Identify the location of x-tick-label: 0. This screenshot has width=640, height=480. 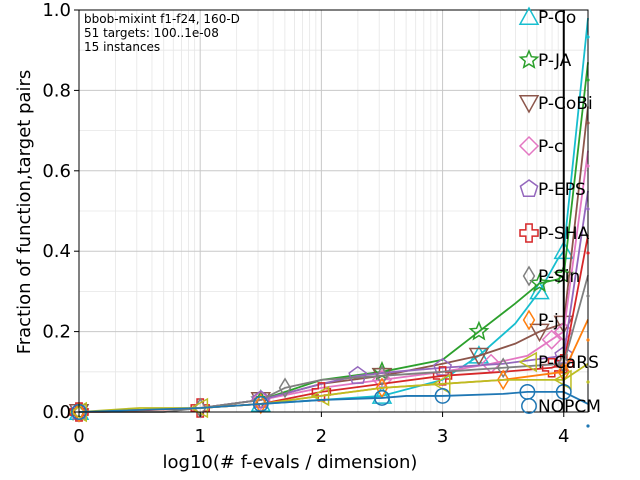
(78, 436).